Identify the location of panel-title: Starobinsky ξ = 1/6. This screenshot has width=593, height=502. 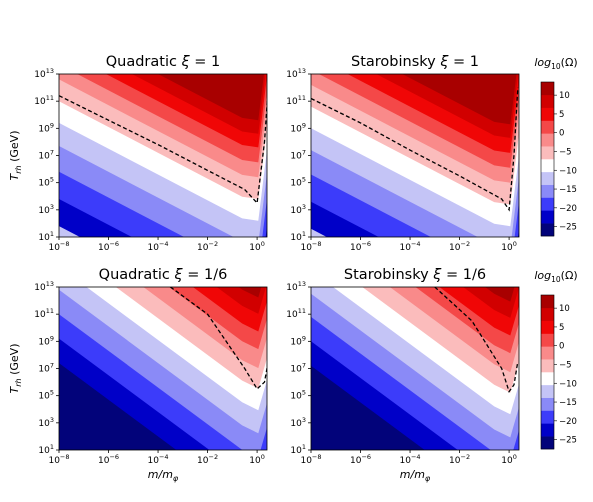
(415, 275).